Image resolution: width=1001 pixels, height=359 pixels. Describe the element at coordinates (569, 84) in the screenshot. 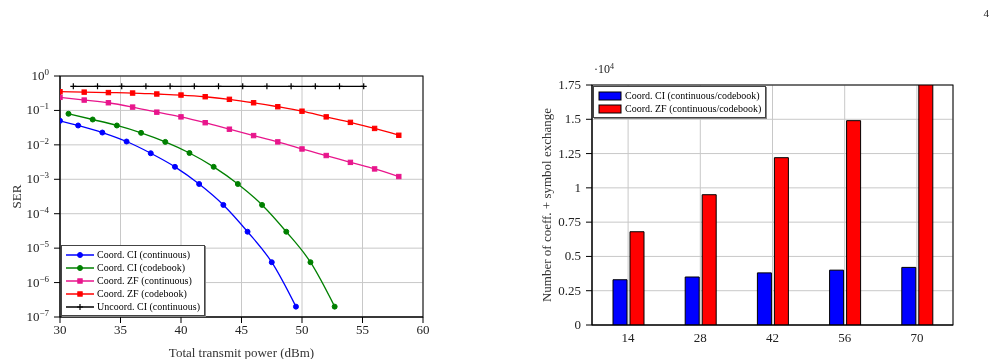

I see `y-tick-label: 1.75` at that location.